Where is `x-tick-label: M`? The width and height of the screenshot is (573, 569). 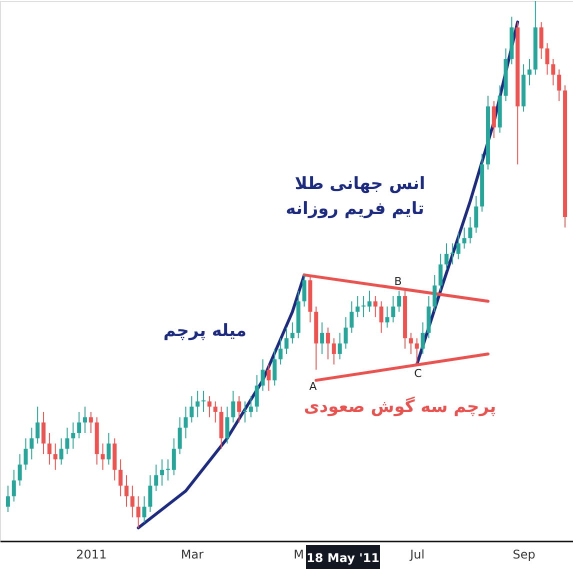 x-tick-label: M is located at coordinates (299, 555).